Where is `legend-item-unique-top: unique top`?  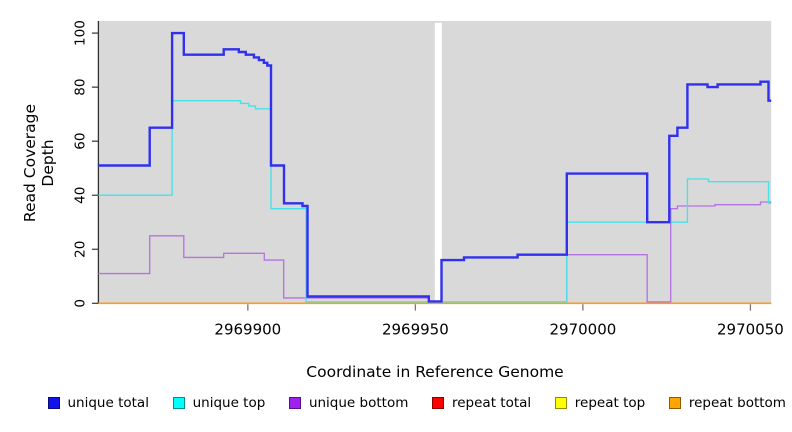 legend-item-unique-top: unique top is located at coordinates (219, 403).